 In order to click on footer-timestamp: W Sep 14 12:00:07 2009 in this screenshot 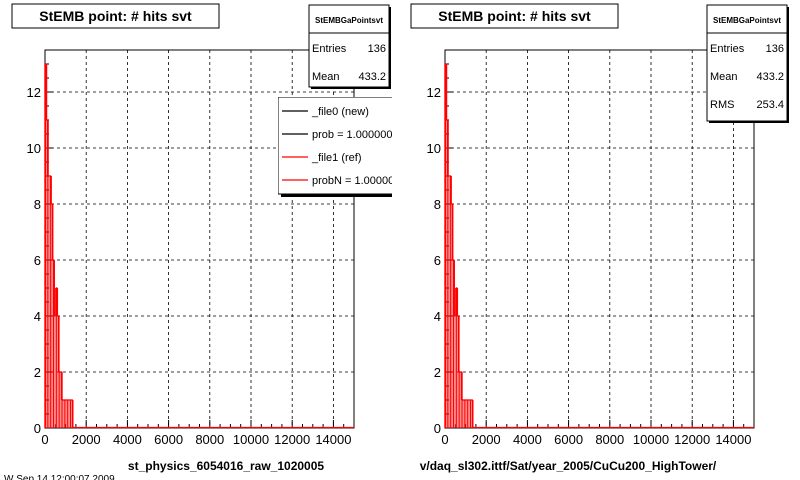, I will do `click(59, 477)`.